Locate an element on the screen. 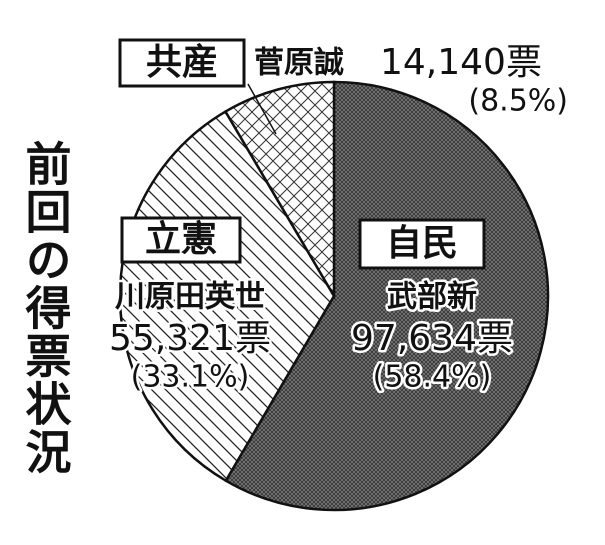 Image resolution: width=605 pixels, height=545 pixels. percent-label: (58.4%) is located at coordinates (432, 377).